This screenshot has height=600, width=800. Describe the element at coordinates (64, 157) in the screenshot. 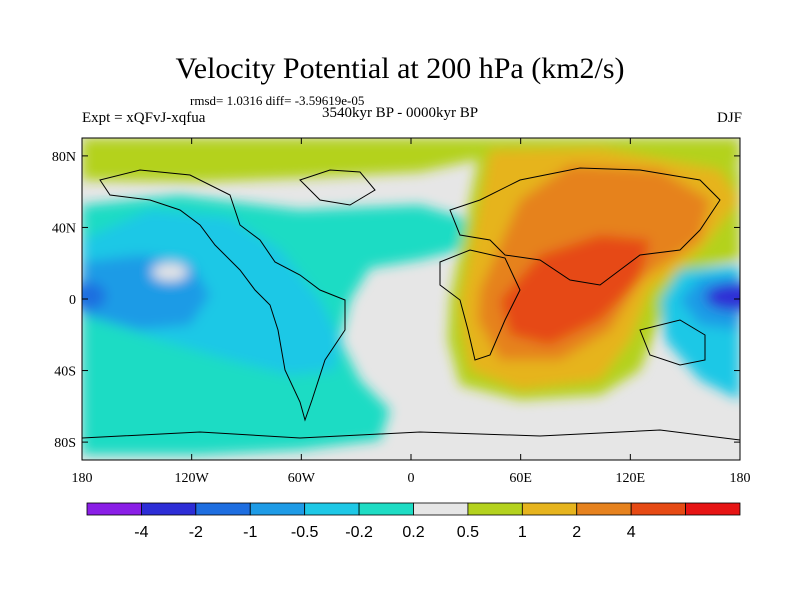

I see `y-tick-label: 80N` at that location.